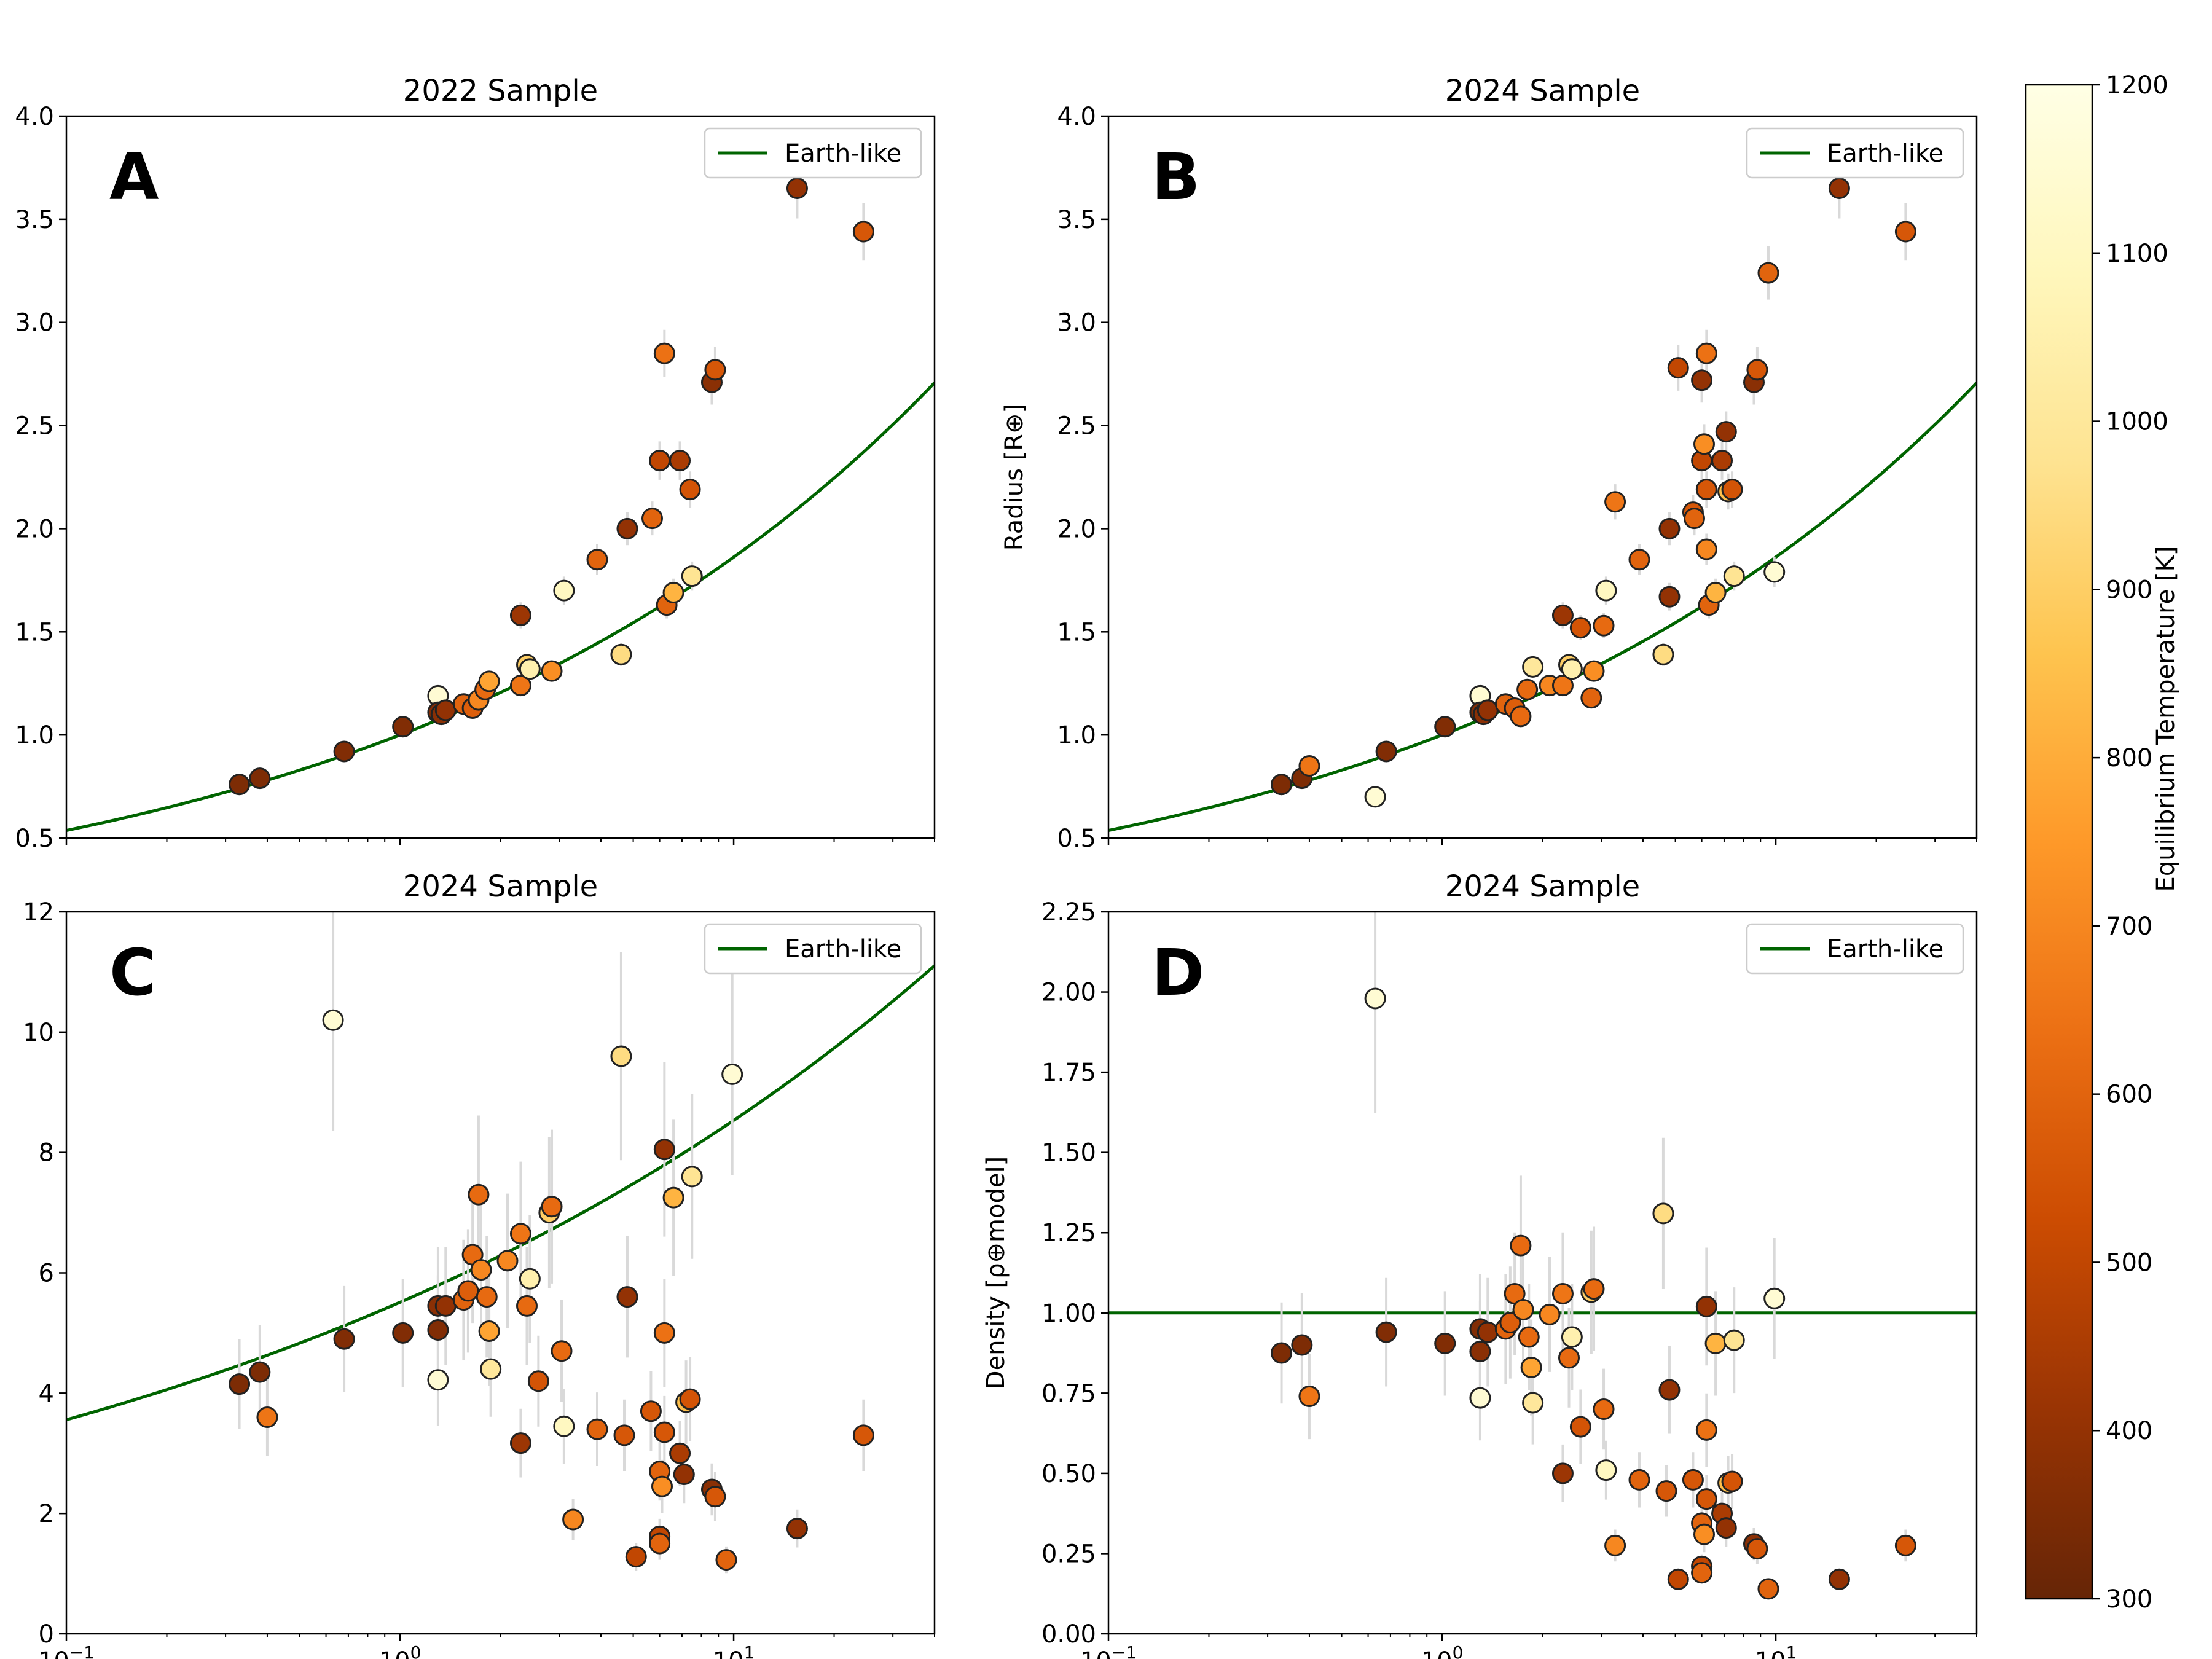 Image resolution: width=2212 pixels, height=1659 pixels. I want to click on y-tick-label: 0.50, so click(1068, 1474).